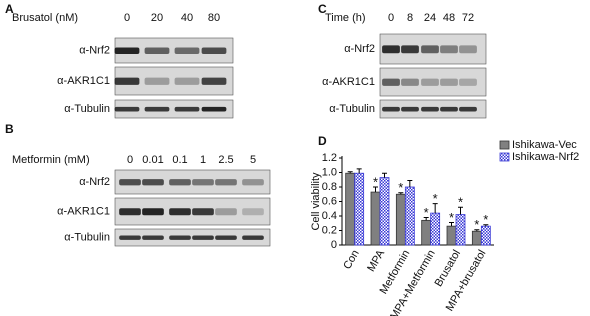 The height and width of the screenshot is (316, 590). Describe the element at coordinates (449, 18) in the screenshot. I see `lane-label: 48` at that location.